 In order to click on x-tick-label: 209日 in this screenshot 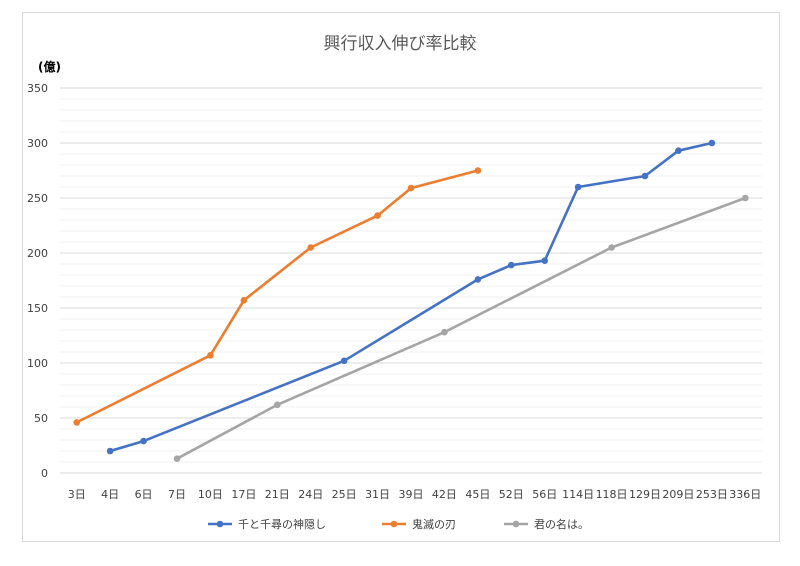, I will do `click(678, 494)`.